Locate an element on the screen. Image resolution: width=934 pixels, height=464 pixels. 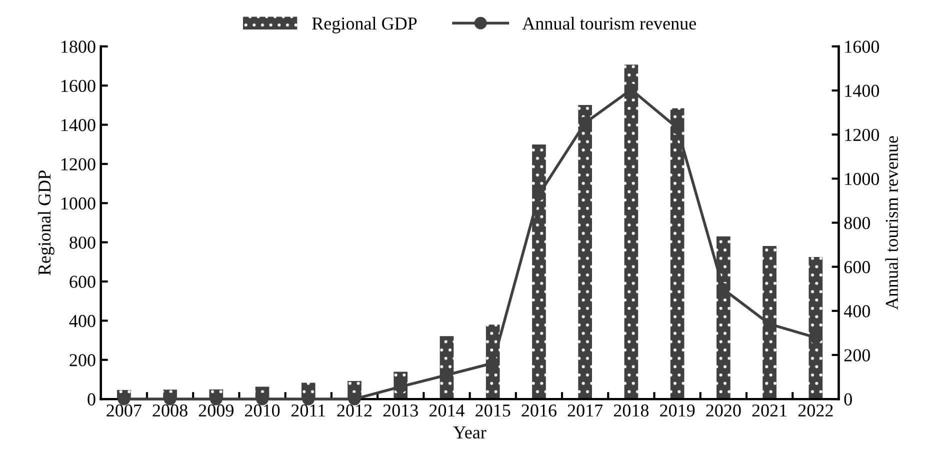
x-tick-label: 2009 is located at coordinates (216, 410).